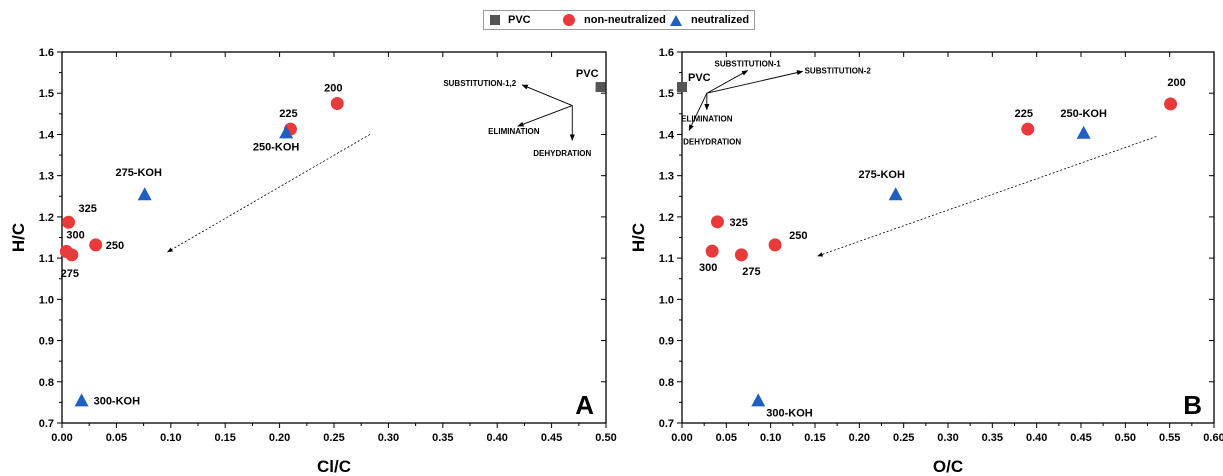  What do you see at coordinates (569, 20) in the screenshot?
I see `circle-marker-icon` at bounding box center [569, 20].